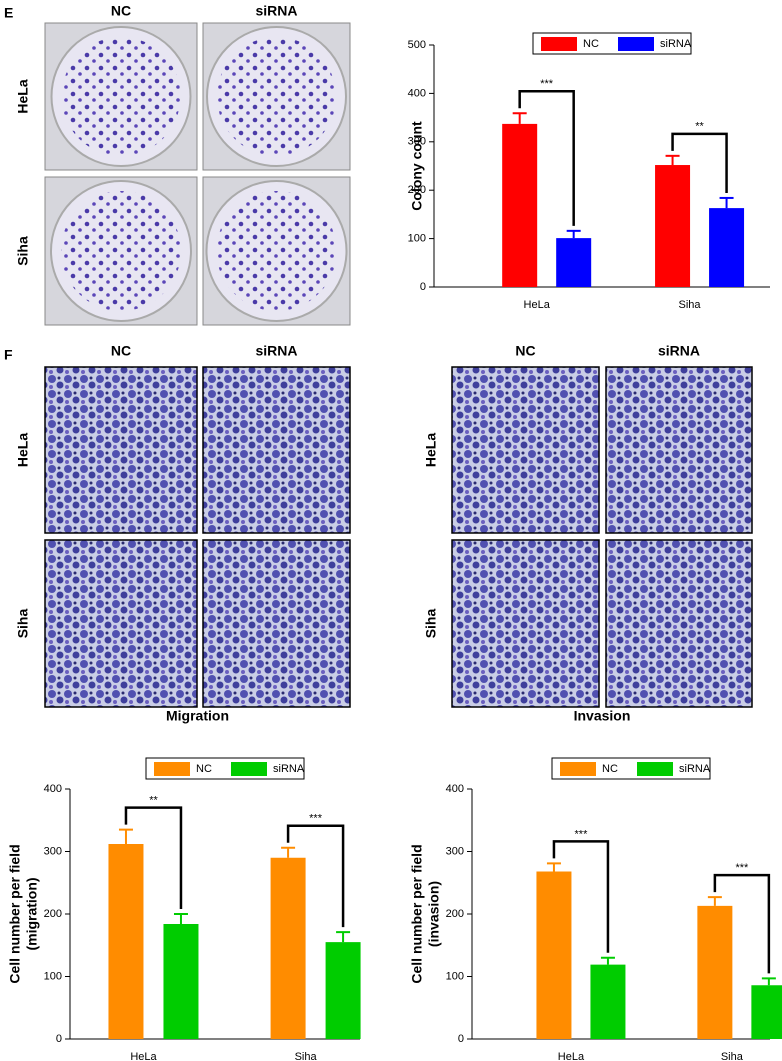  Describe the element at coordinates (434, 914) in the screenshot. I see `y-axis-label: (invasion)` at that location.